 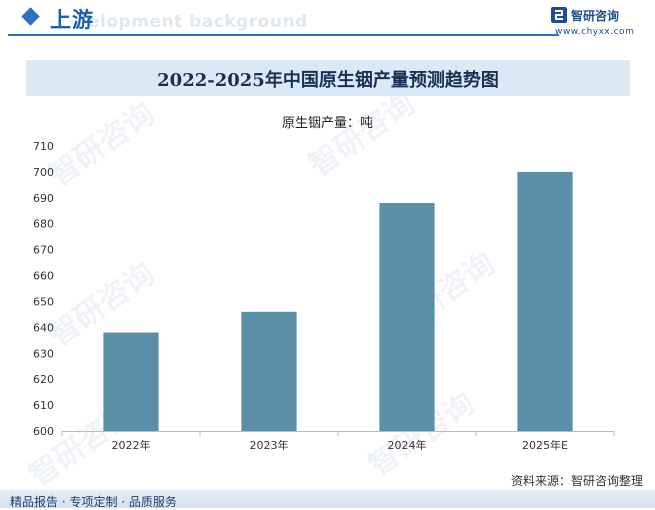 What do you see at coordinates (559, 15) in the screenshot?
I see `logo-mark-icon` at bounding box center [559, 15].